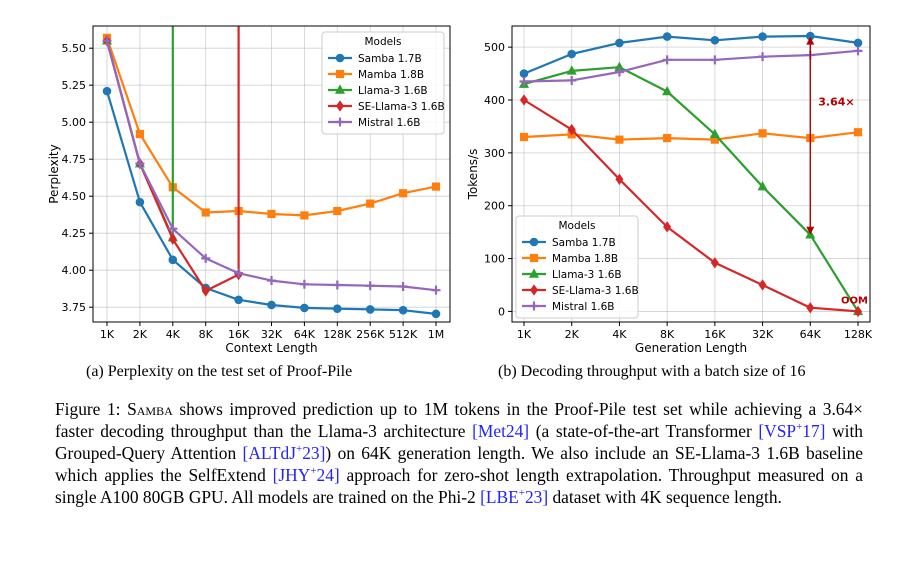  I want to click on series-line-samba-1-7b, so click(691, 54).